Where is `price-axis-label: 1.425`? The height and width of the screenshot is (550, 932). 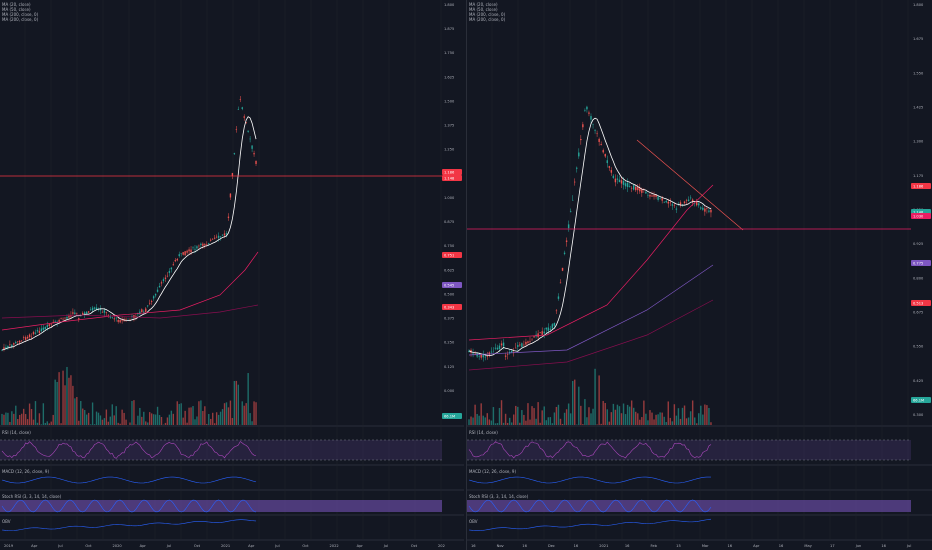
price-axis-label: 1.425 is located at coordinates (918, 108).